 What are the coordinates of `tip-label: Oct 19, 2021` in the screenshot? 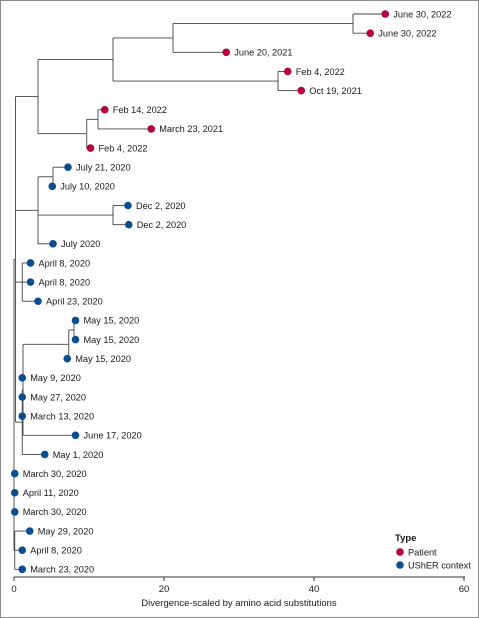 It's located at (335, 91).